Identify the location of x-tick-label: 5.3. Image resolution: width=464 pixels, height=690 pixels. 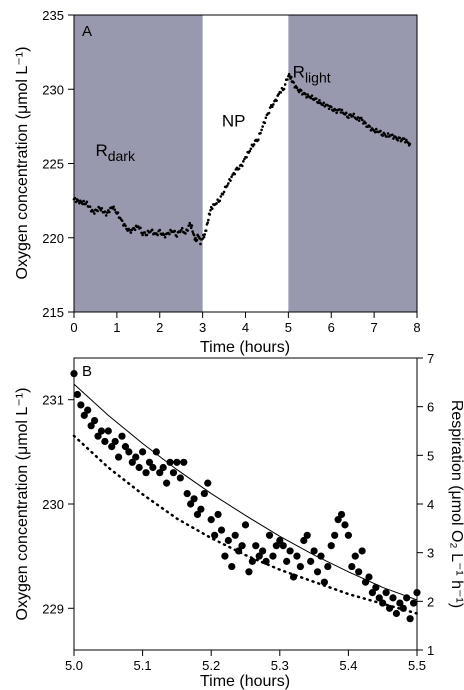
(280, 665).